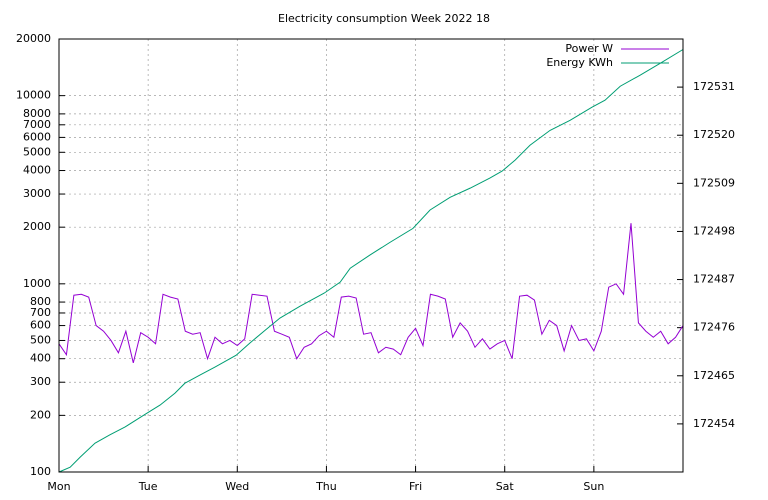 The width and height of the screenshot is (768, 500). I want to click on y-tick-label: 700, so click(40, 312).